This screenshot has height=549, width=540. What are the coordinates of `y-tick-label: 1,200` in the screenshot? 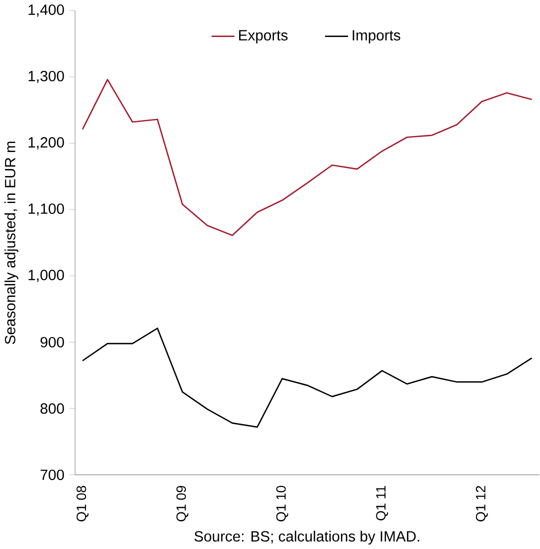 It's located at (46, 143).